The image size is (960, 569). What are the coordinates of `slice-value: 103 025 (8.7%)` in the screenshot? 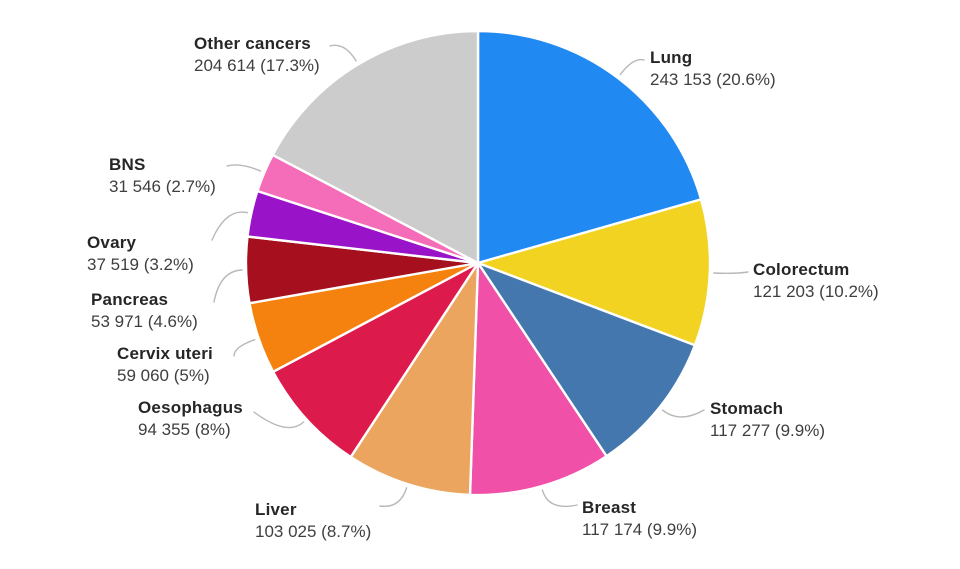 It's located at (313, 531).